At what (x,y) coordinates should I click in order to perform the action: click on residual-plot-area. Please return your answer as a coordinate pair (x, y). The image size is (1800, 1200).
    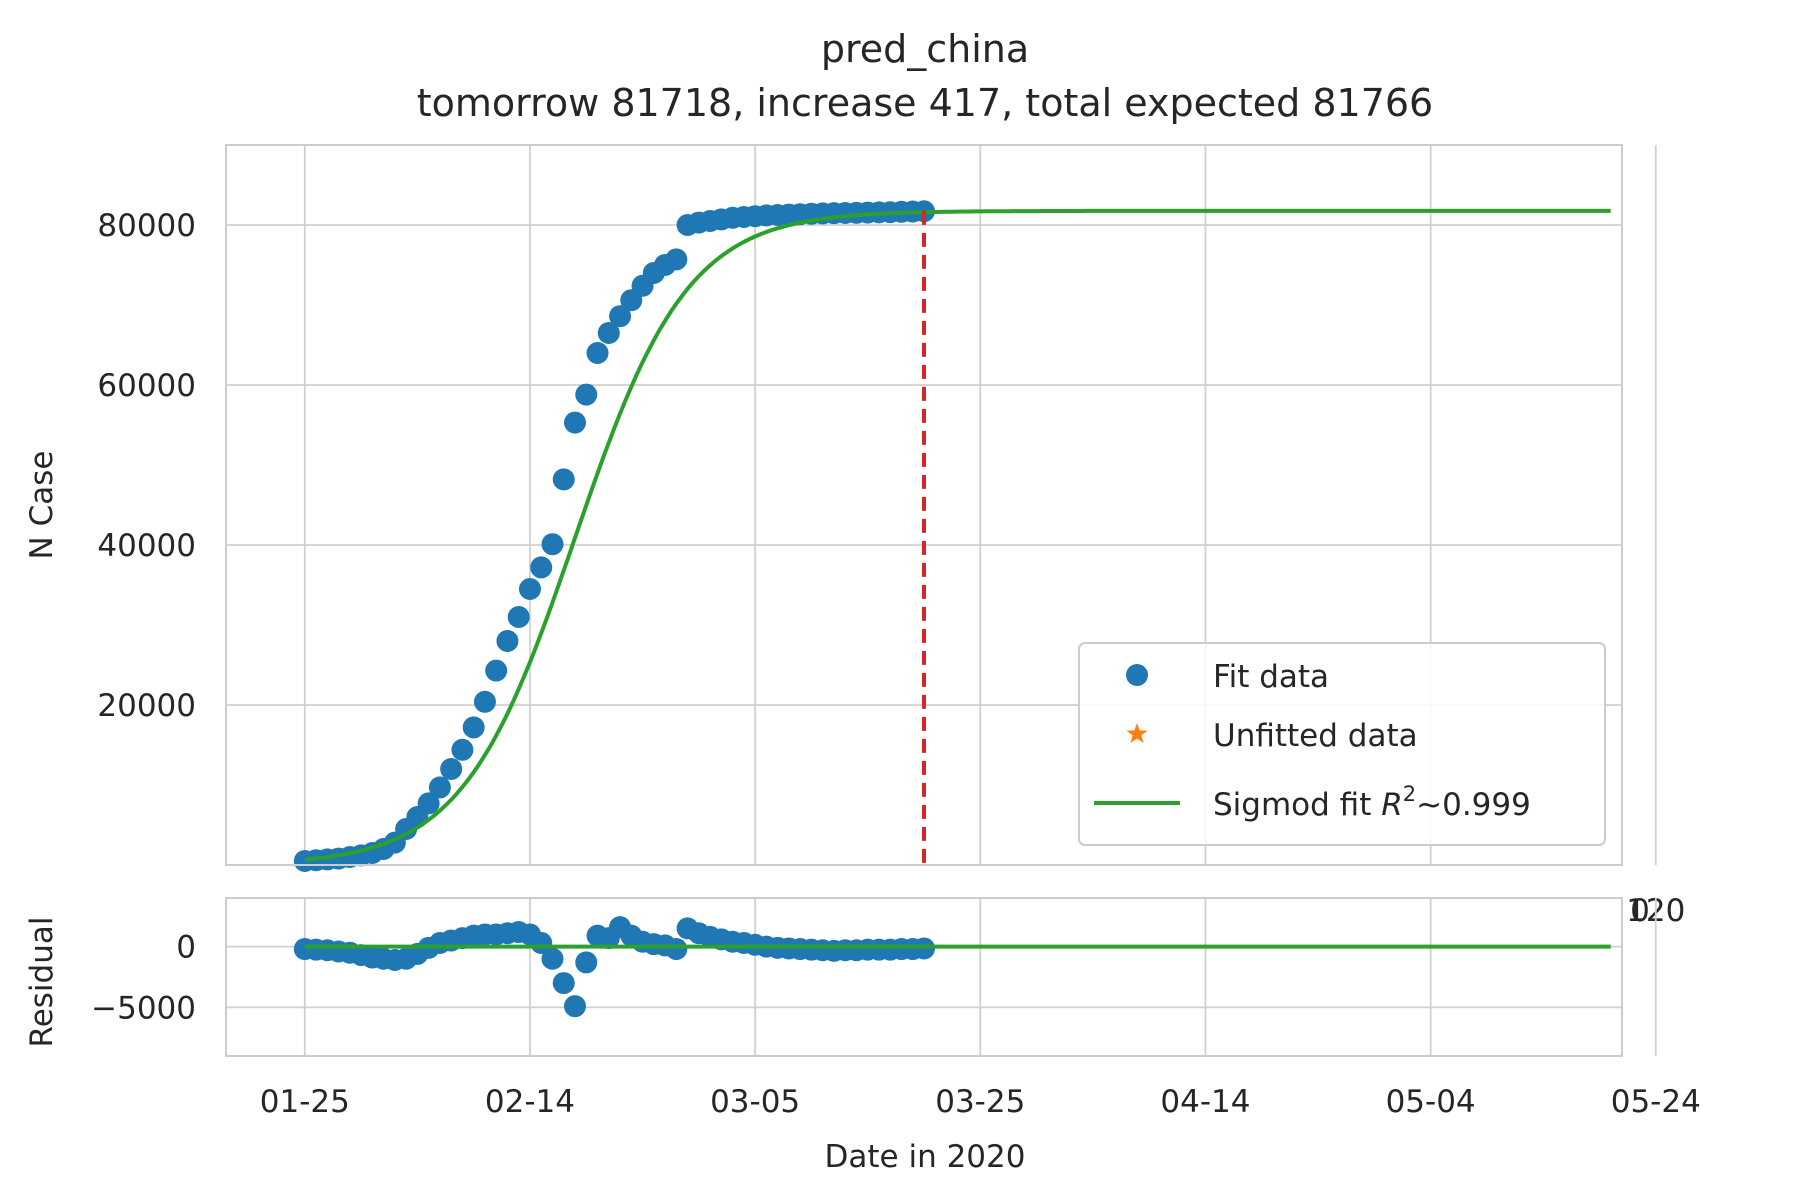
    Looking at the image, I should click on (952, 967).